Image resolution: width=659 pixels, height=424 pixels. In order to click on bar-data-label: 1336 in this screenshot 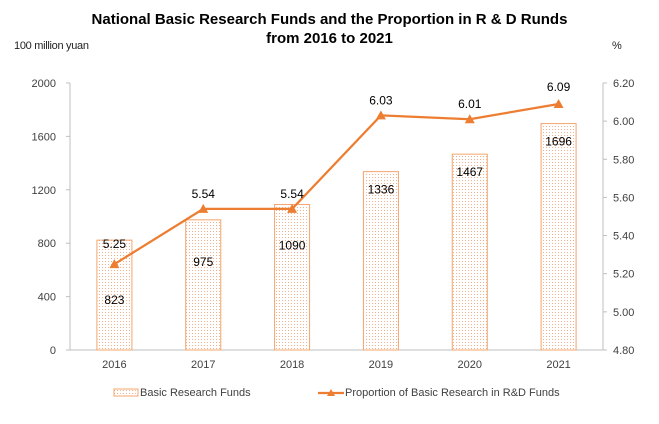, I will do `click(381, 190)`.